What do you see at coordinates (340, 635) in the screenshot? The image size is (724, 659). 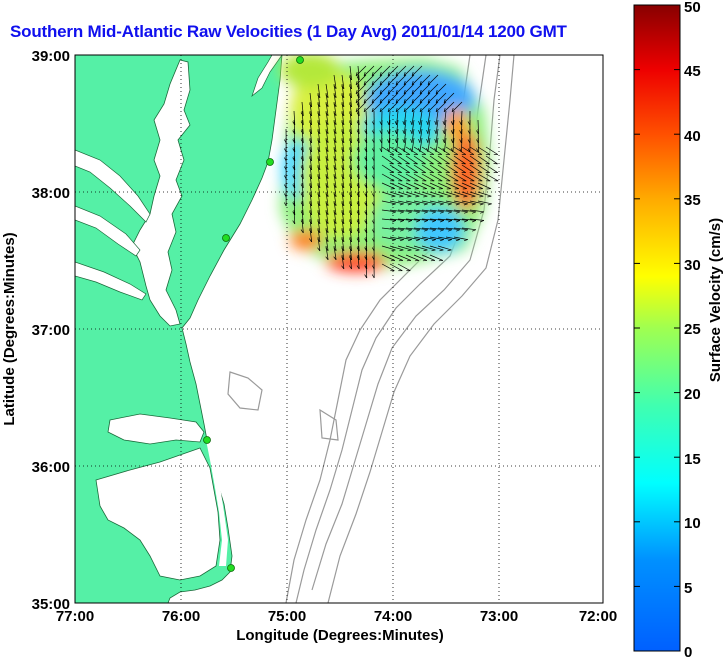 I see `x-axis-label: Longitude (Degrees:Minutes)` at bounding box center [340, 635].